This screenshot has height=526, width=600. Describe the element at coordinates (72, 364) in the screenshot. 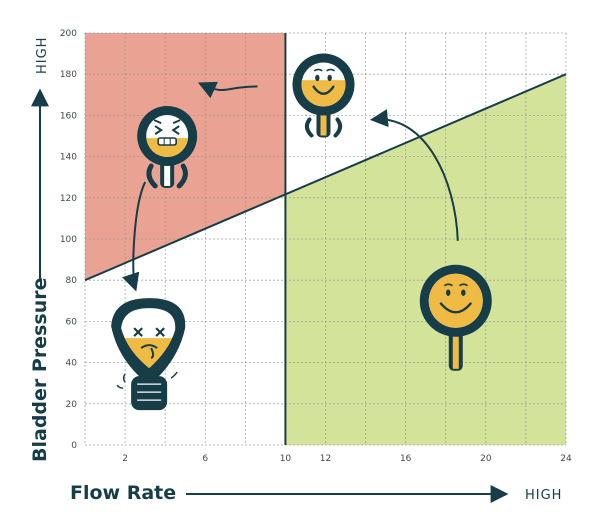

I see `y-tick-label: 40` at that location.